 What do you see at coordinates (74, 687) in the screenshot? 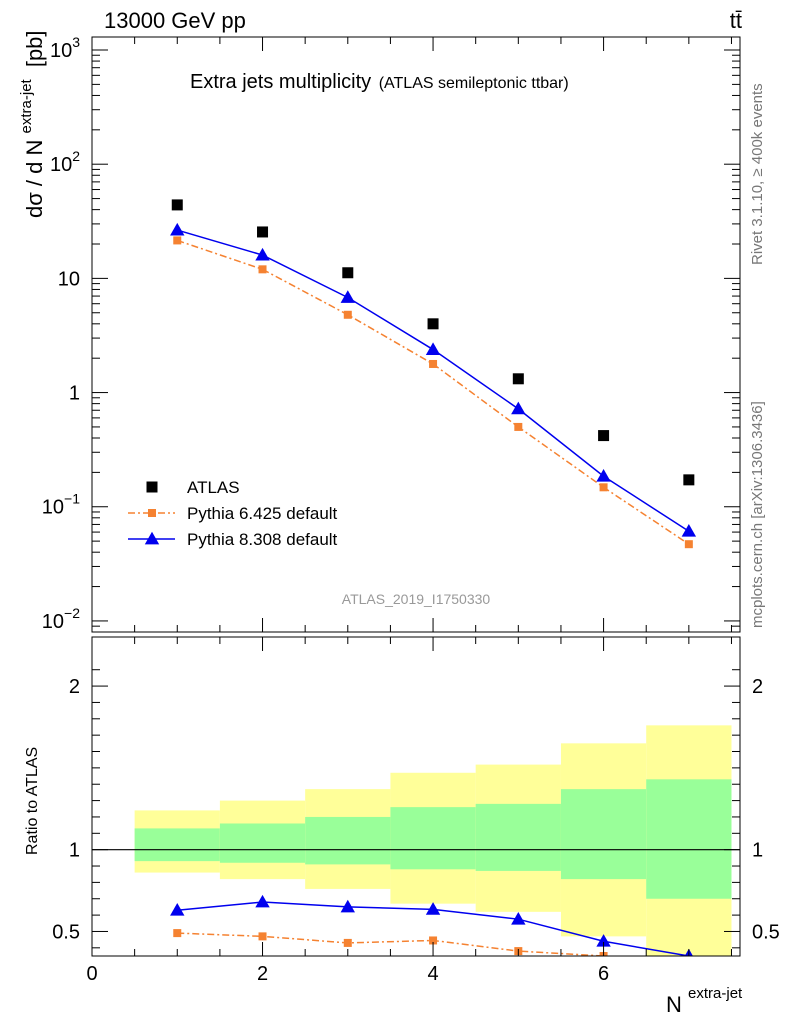
I see `ratio-ytick-label-left: 2` at bounding box center [74, 687].